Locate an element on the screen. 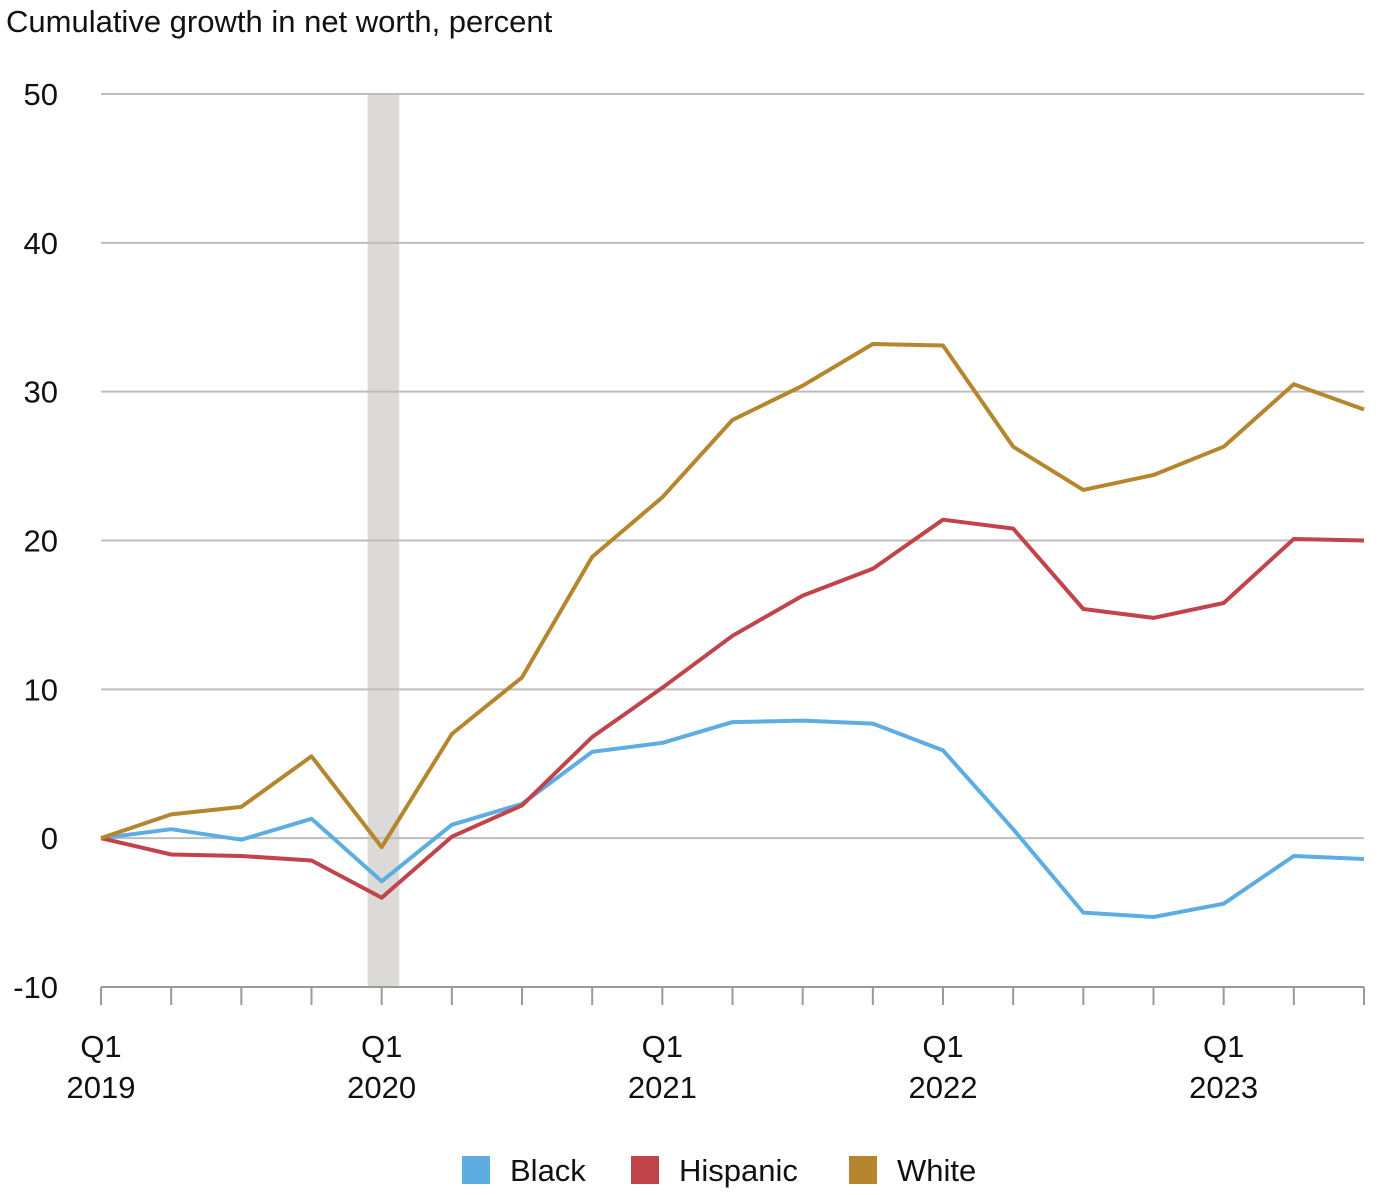 This screenshot has width=1380, height=1195. chart-title: Cumulative growth in net worth, percent is located at coordinates (279, 21).